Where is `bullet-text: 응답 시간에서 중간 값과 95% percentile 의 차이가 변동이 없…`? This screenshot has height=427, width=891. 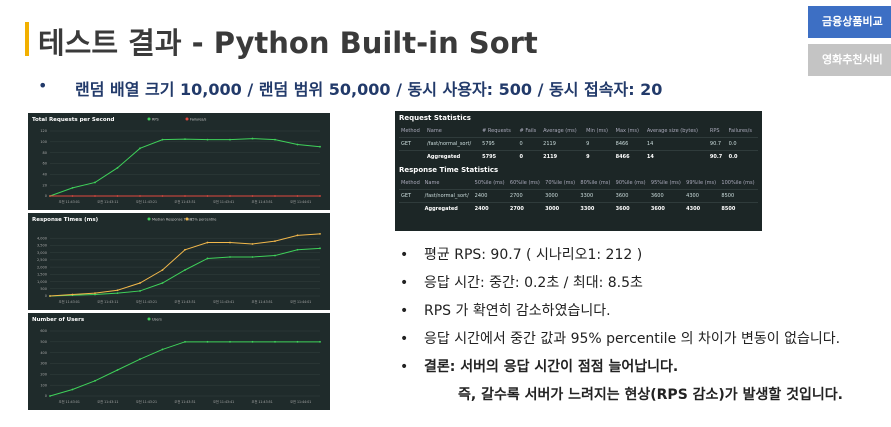
bullet-text: 응답 시간에서 중간 값과 95% percentile 의 차이가 변동이 없… is located at coordinates (632, 339).